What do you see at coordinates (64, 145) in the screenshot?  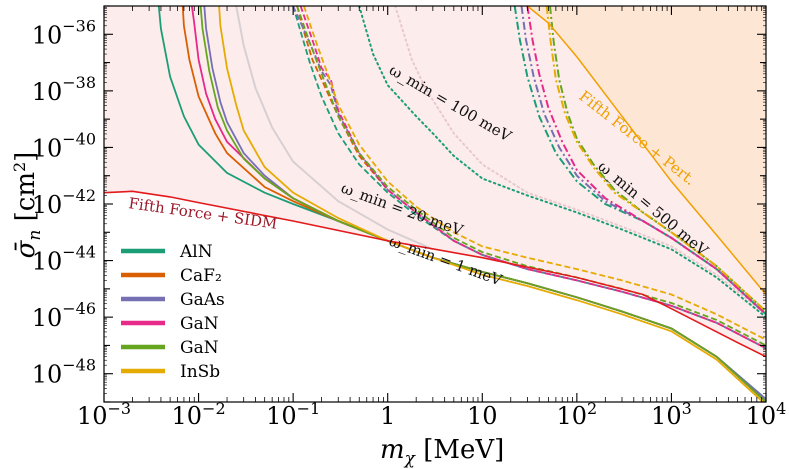 I see `y-tick-label: 10−40` at bounding box center [64, 145].